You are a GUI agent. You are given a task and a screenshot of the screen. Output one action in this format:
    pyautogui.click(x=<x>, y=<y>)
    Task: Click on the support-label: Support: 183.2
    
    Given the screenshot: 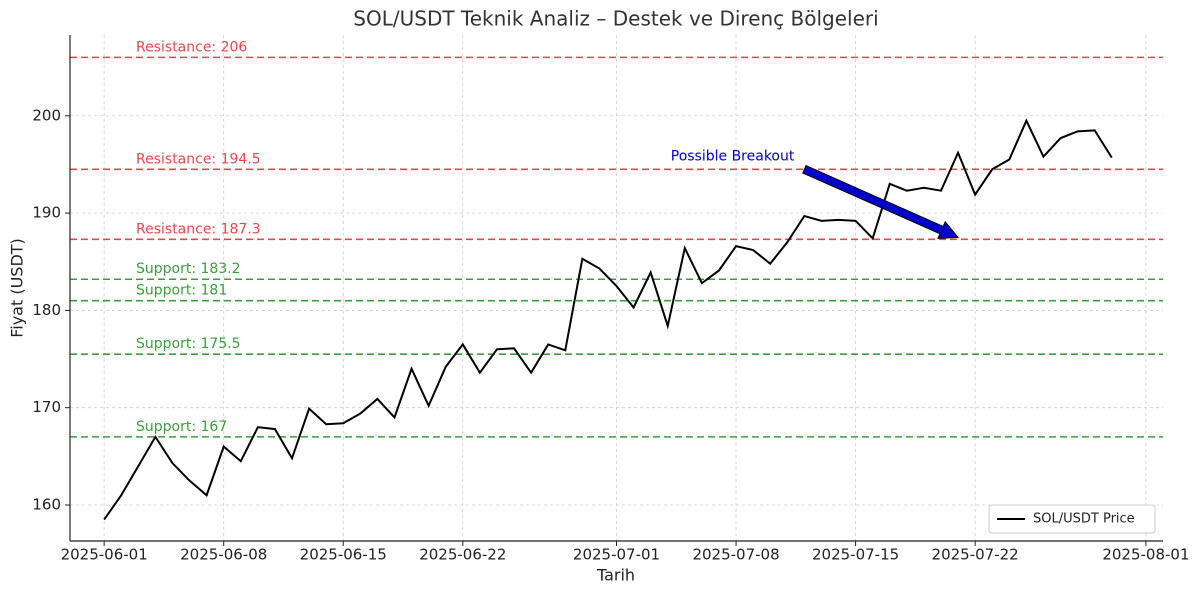 What is the action you would take?
    pyautogui.click(x=188, y=269)
    